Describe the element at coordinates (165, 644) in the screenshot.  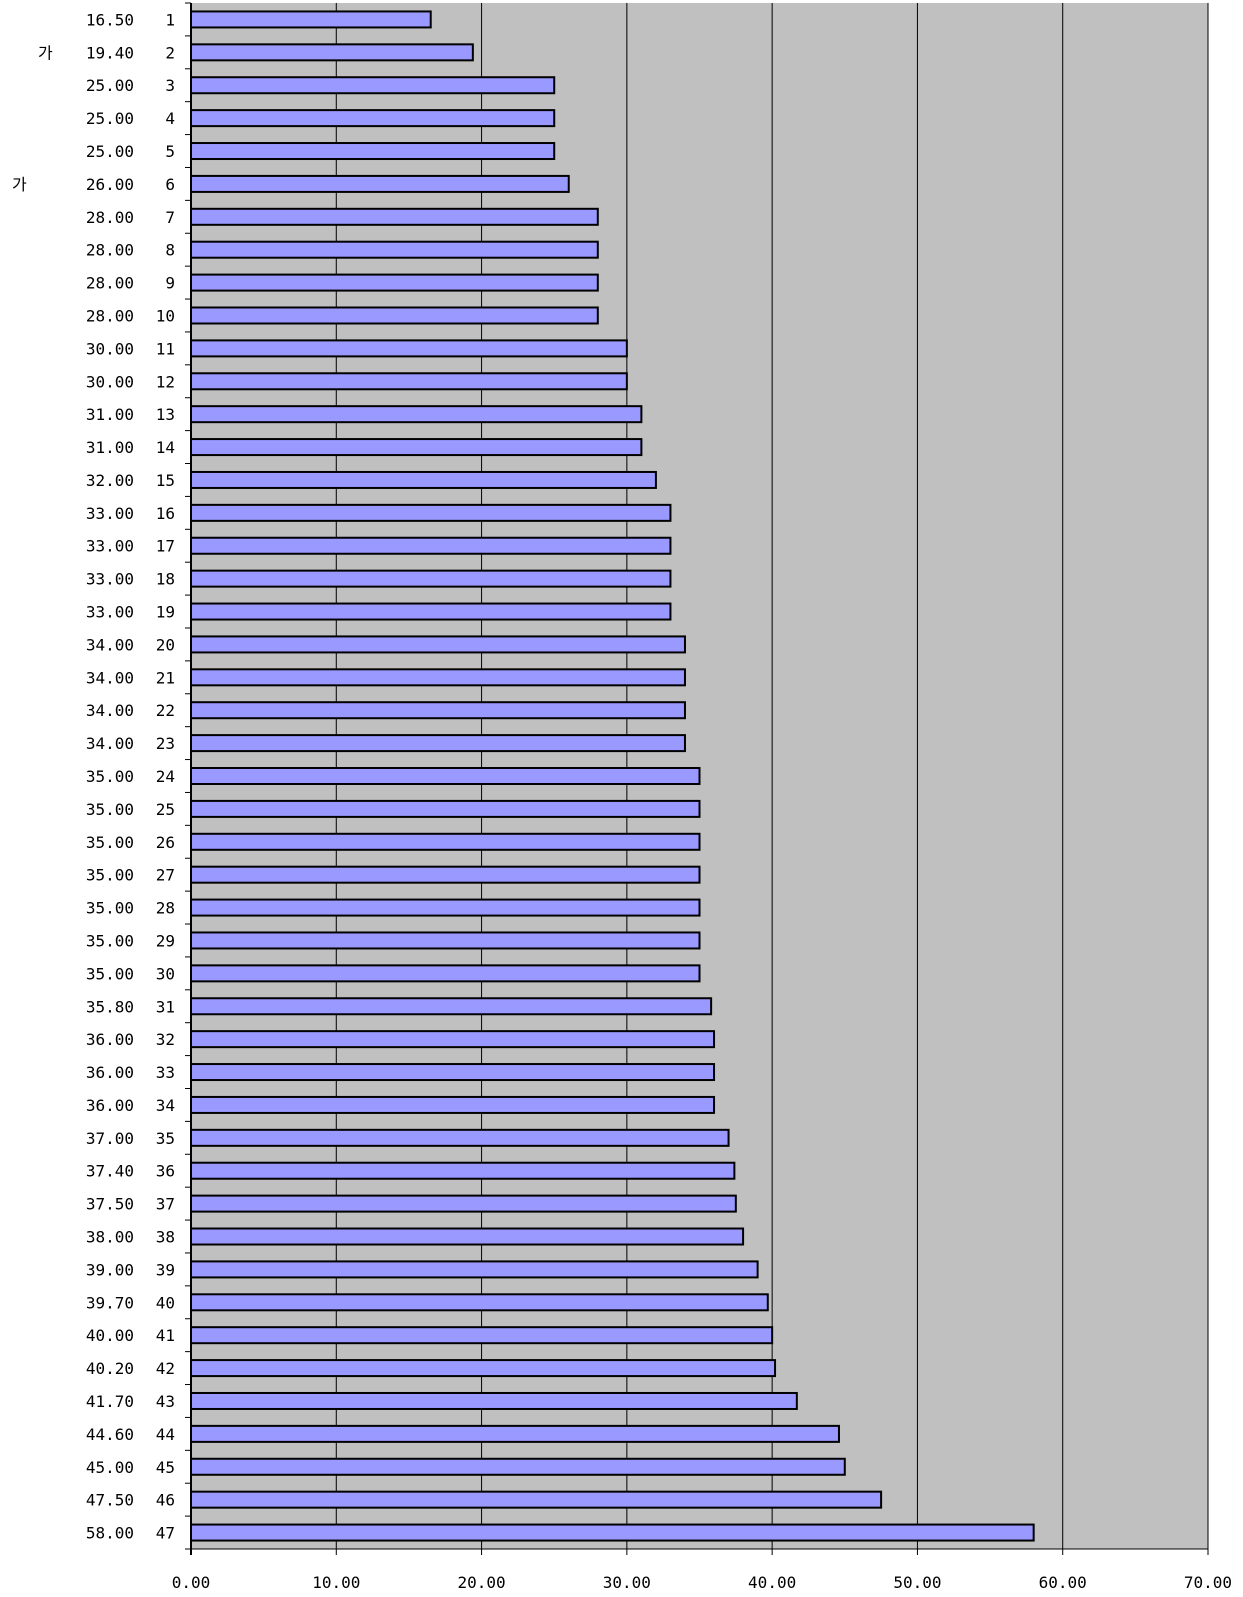
I see `category-label: 20` at that location.